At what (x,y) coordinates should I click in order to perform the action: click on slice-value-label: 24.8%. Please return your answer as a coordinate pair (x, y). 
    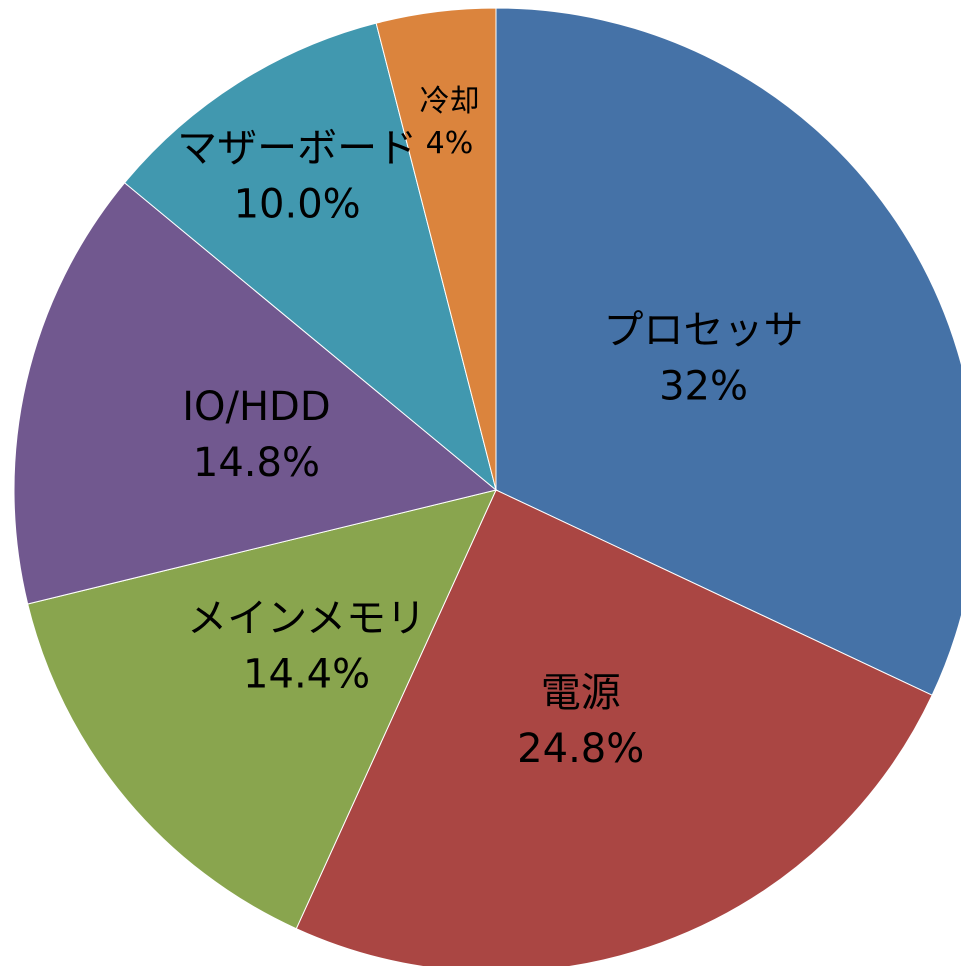
    Looking at the image, I should click on (580, 749).